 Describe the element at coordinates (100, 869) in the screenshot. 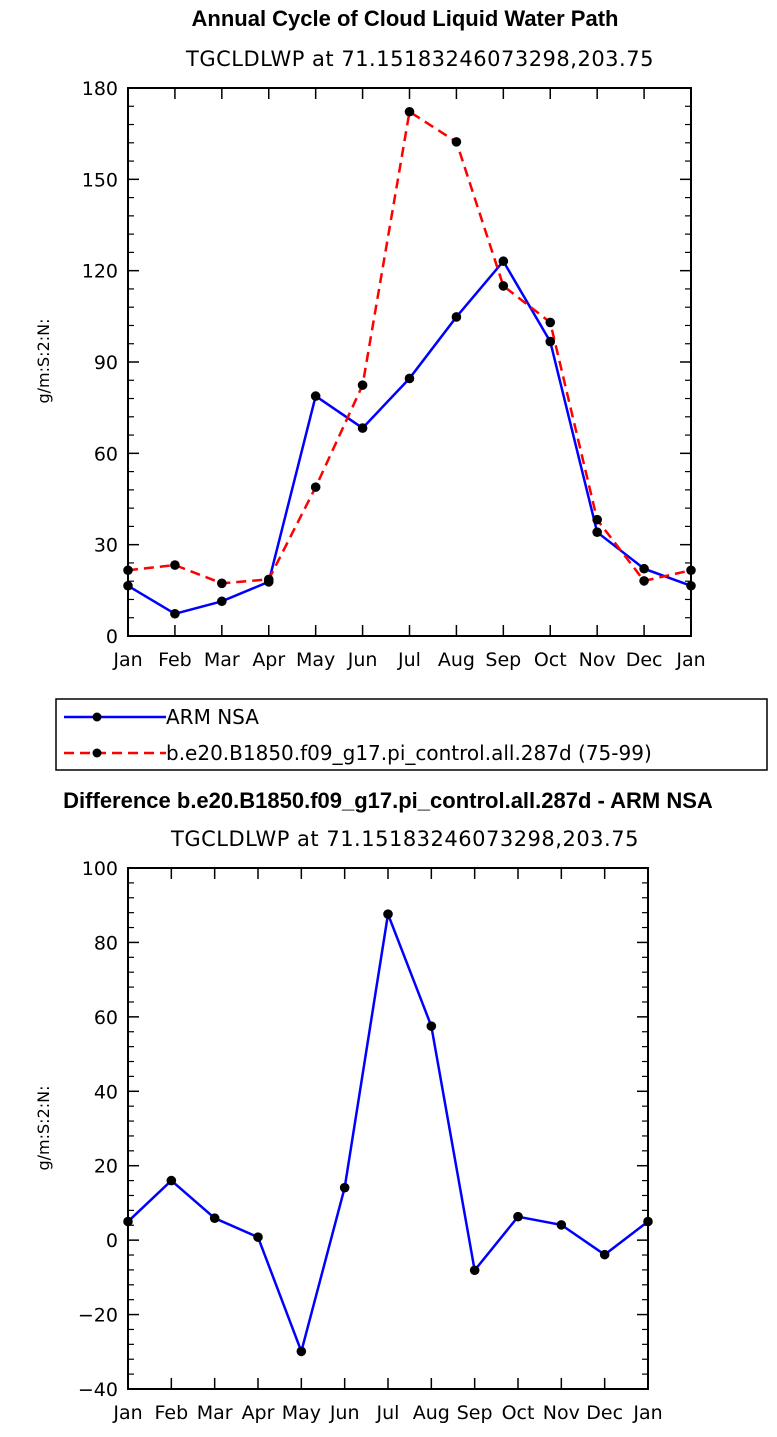

I see `chart2-ytick-label: 100` at that location.